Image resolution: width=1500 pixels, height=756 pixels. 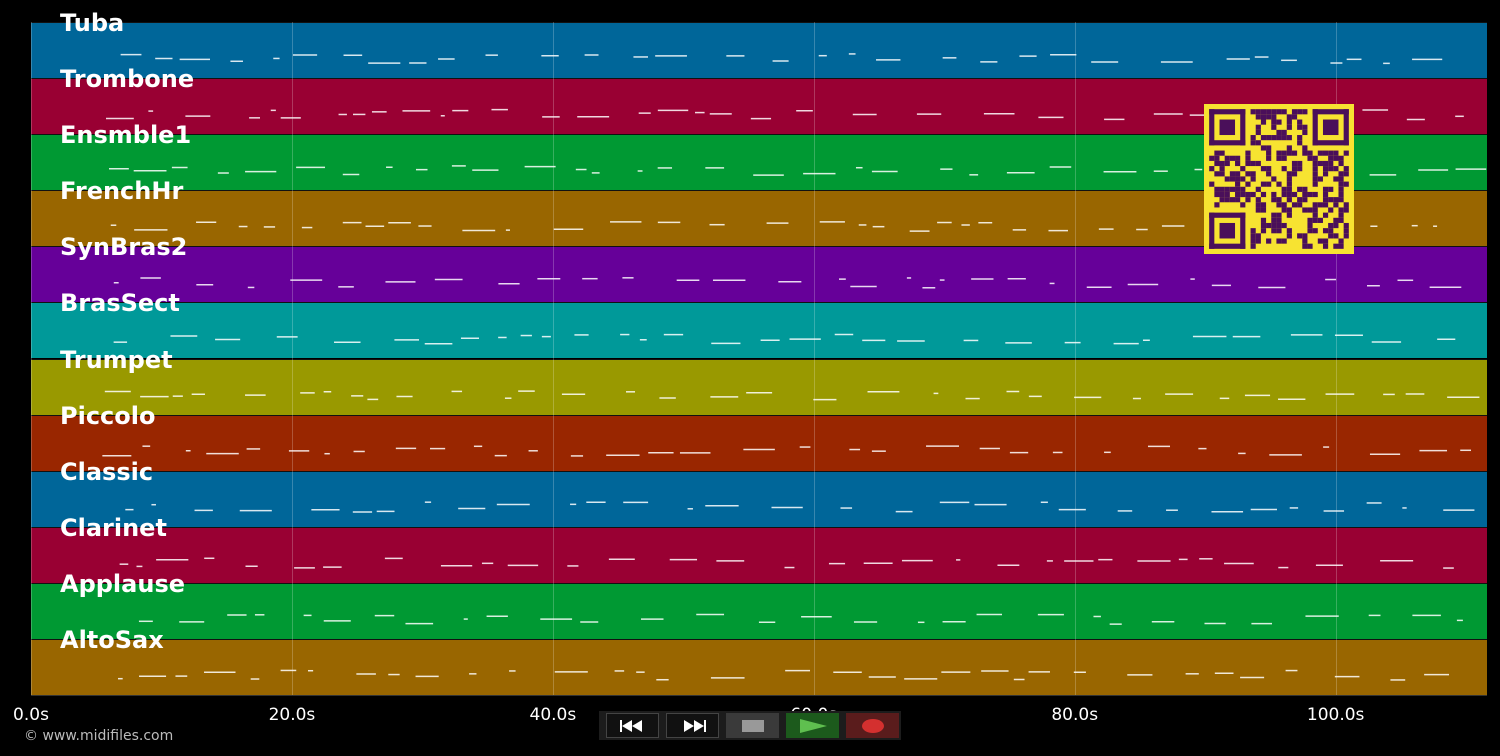 What do you see at coordinates (759, 605) in the screenshot?
I see `track-lane-applause: Applause` at bounding box center [759, 605].